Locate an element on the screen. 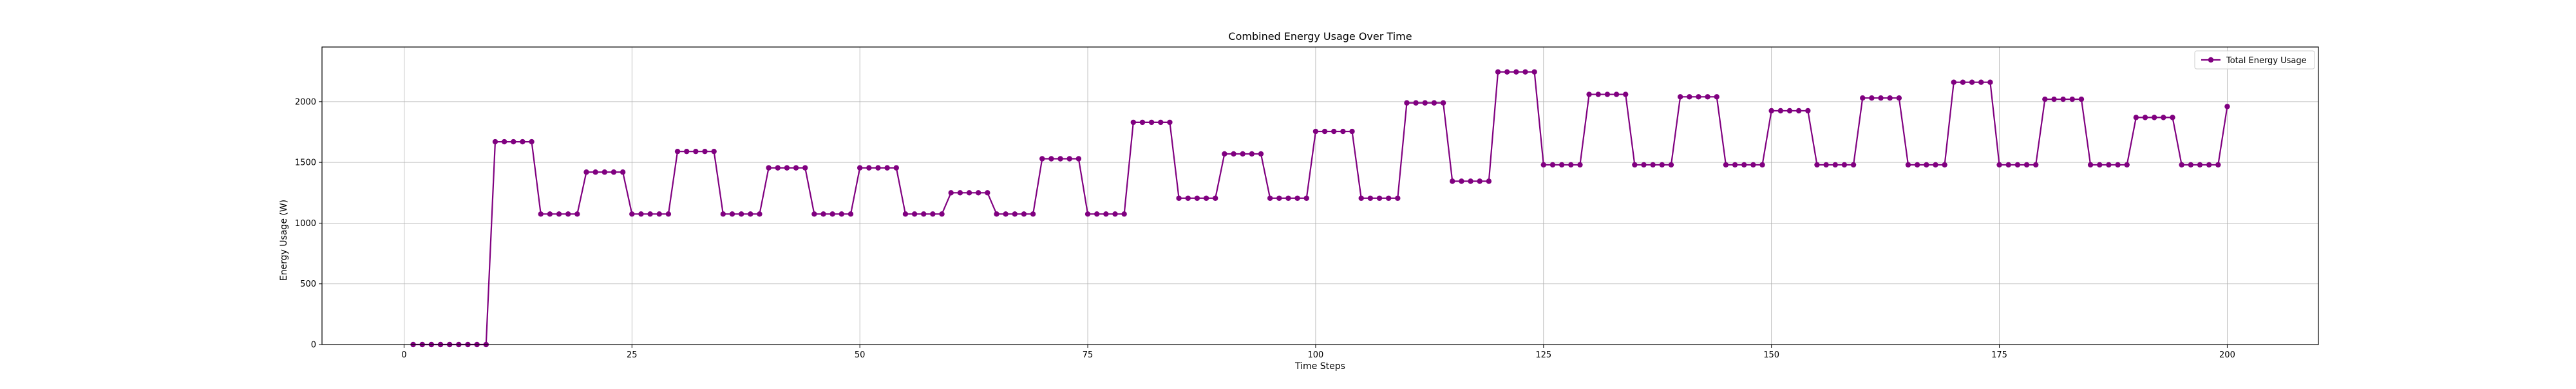 This screenshot has height=389, width=2576. x-axis-label: Time Steps is located at coordinates (1319, 366).